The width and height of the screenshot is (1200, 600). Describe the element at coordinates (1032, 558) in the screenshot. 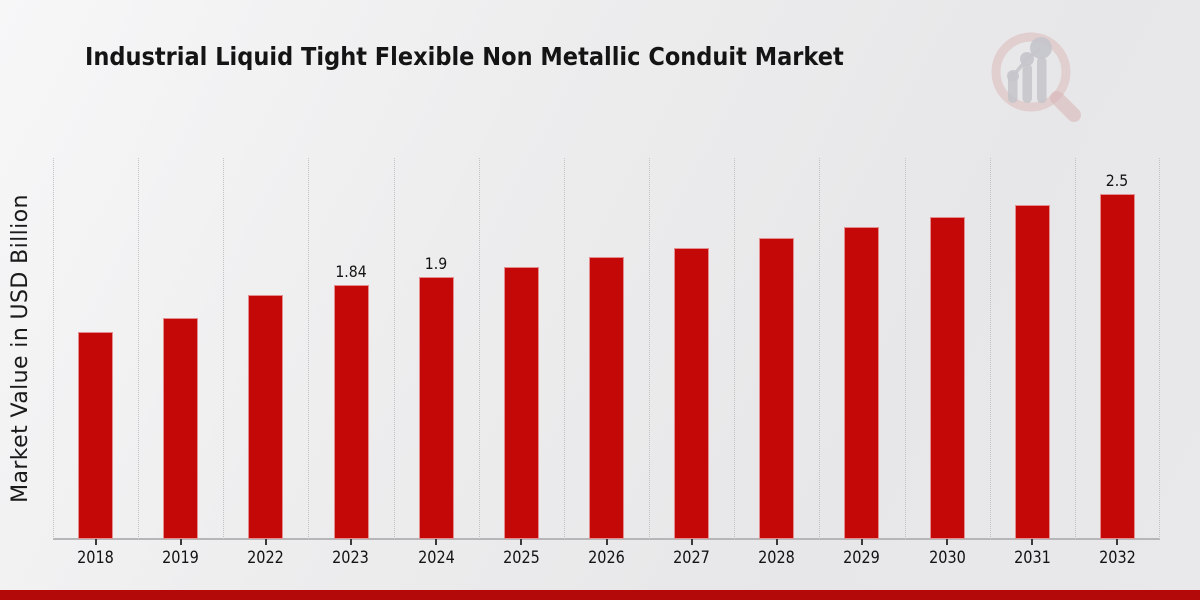

I see `x-tick-label-2031: 2031` at that location.